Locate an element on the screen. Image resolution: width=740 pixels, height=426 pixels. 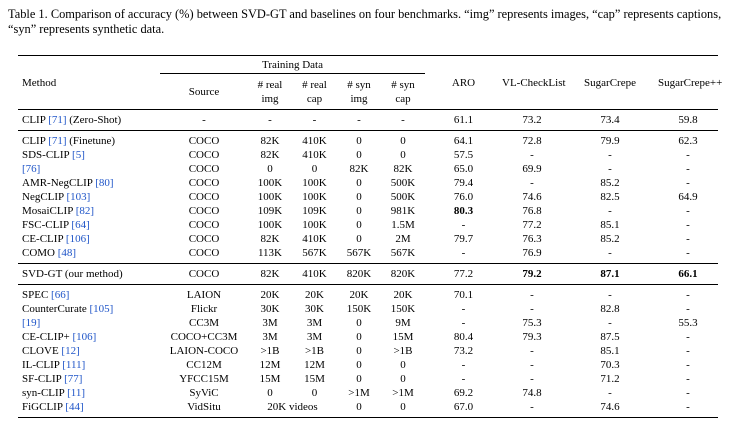
value-text: 57.5 is located at coordinates (463, 155).